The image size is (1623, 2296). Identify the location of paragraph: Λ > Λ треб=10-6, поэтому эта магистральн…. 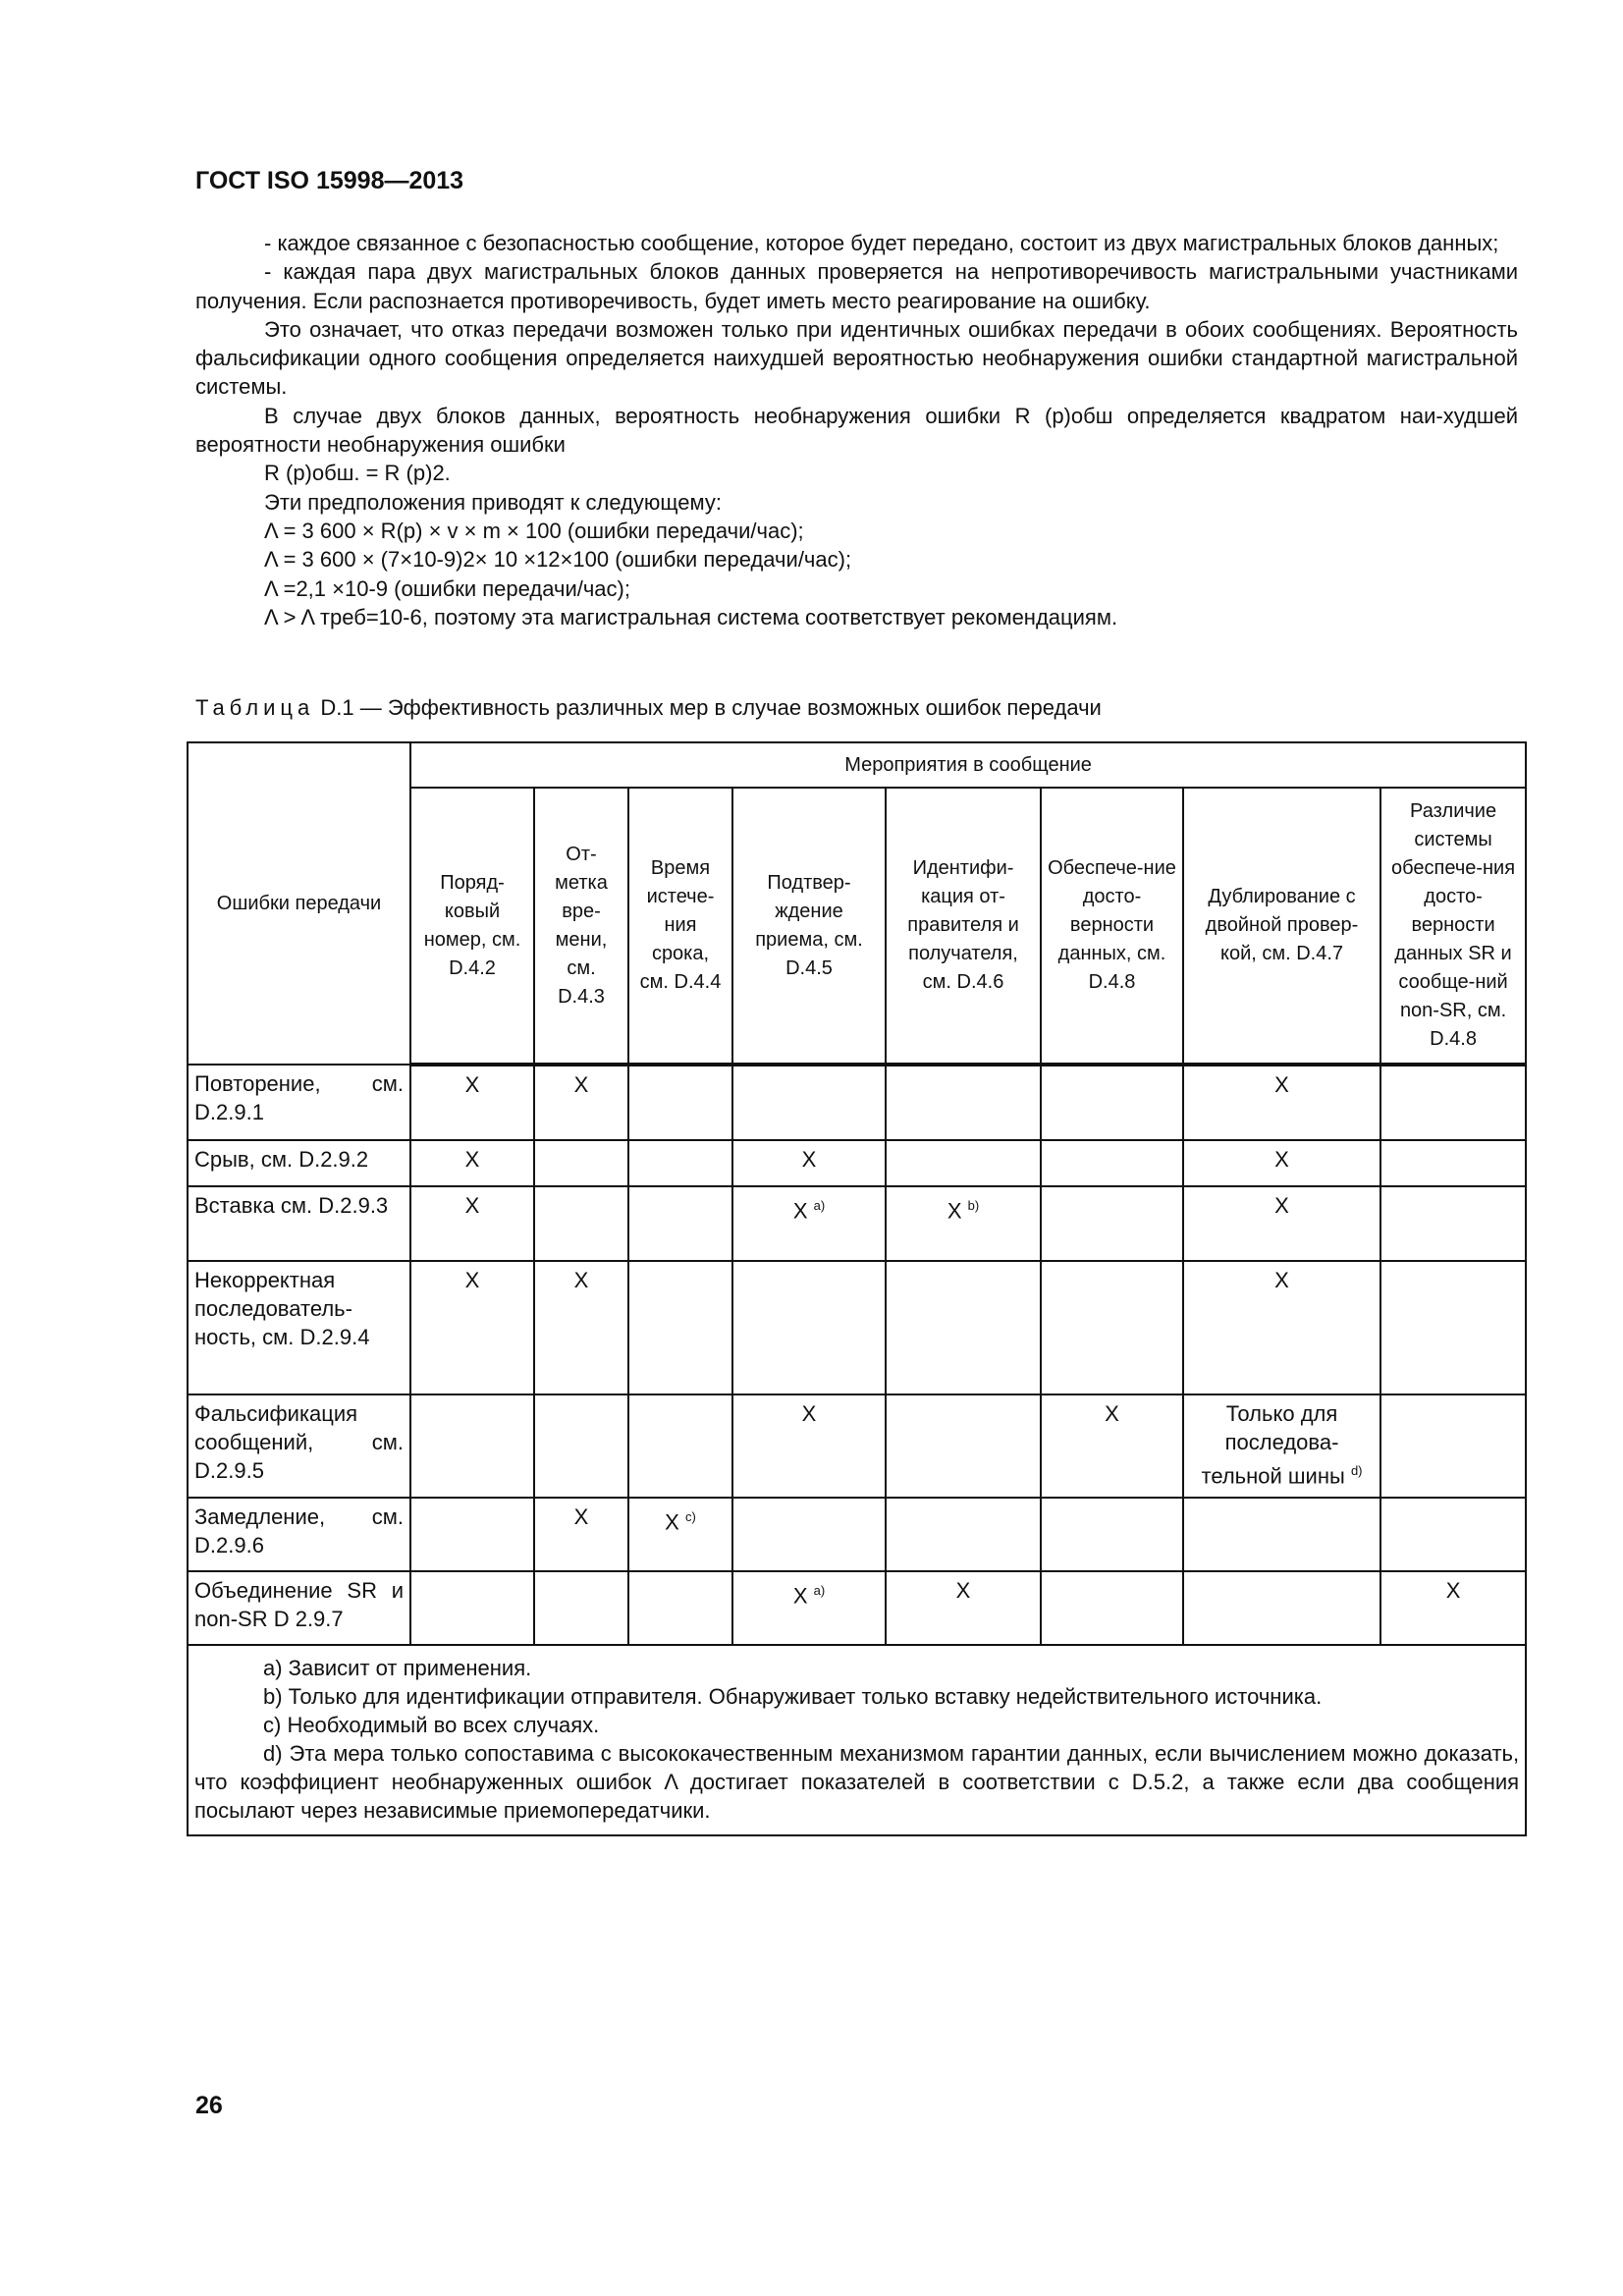
(691, 616).